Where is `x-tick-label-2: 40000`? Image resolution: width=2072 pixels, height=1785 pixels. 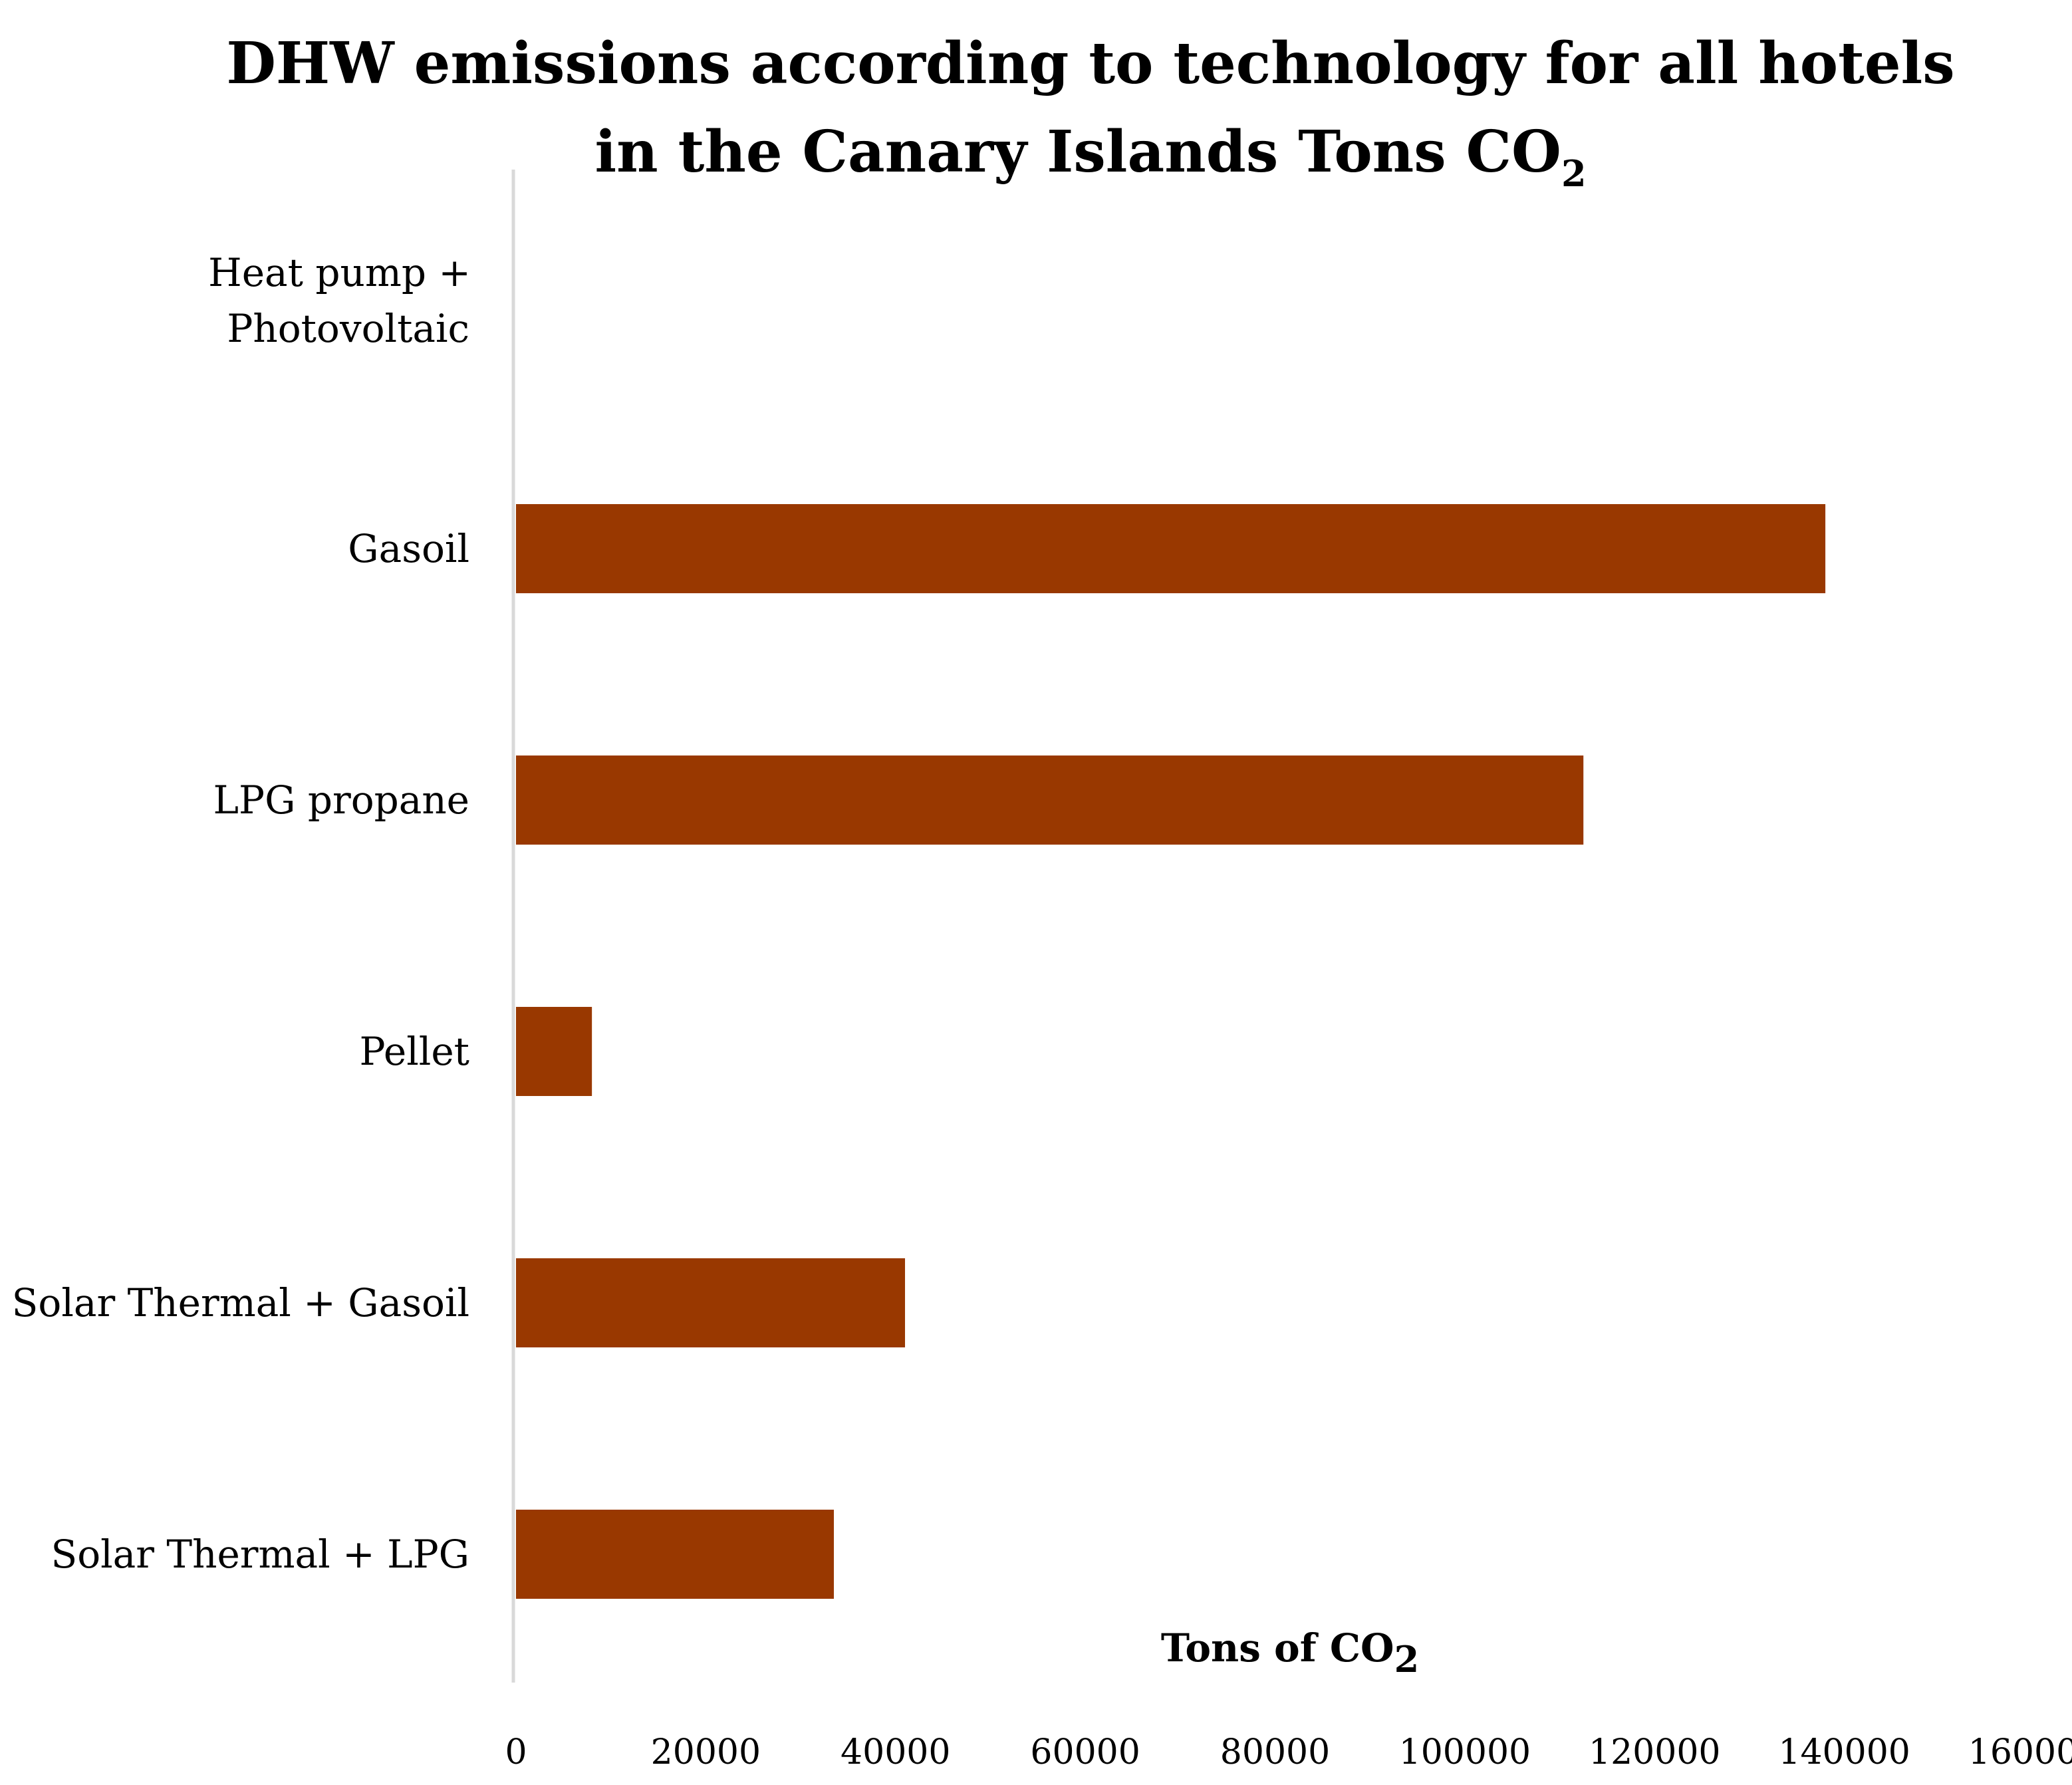 x-tick-label-2: 40000 is located at coordinates (895, 1752).